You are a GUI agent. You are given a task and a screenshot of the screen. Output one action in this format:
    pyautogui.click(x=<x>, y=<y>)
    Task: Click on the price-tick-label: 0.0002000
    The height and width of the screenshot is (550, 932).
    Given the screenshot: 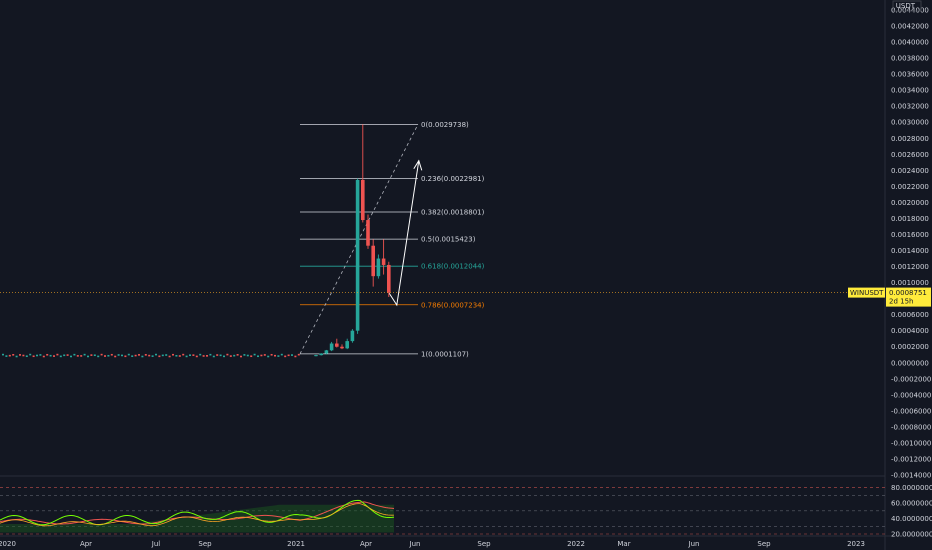 What is the action you would take?
    pyautogui.click(x=910, y=347)
    